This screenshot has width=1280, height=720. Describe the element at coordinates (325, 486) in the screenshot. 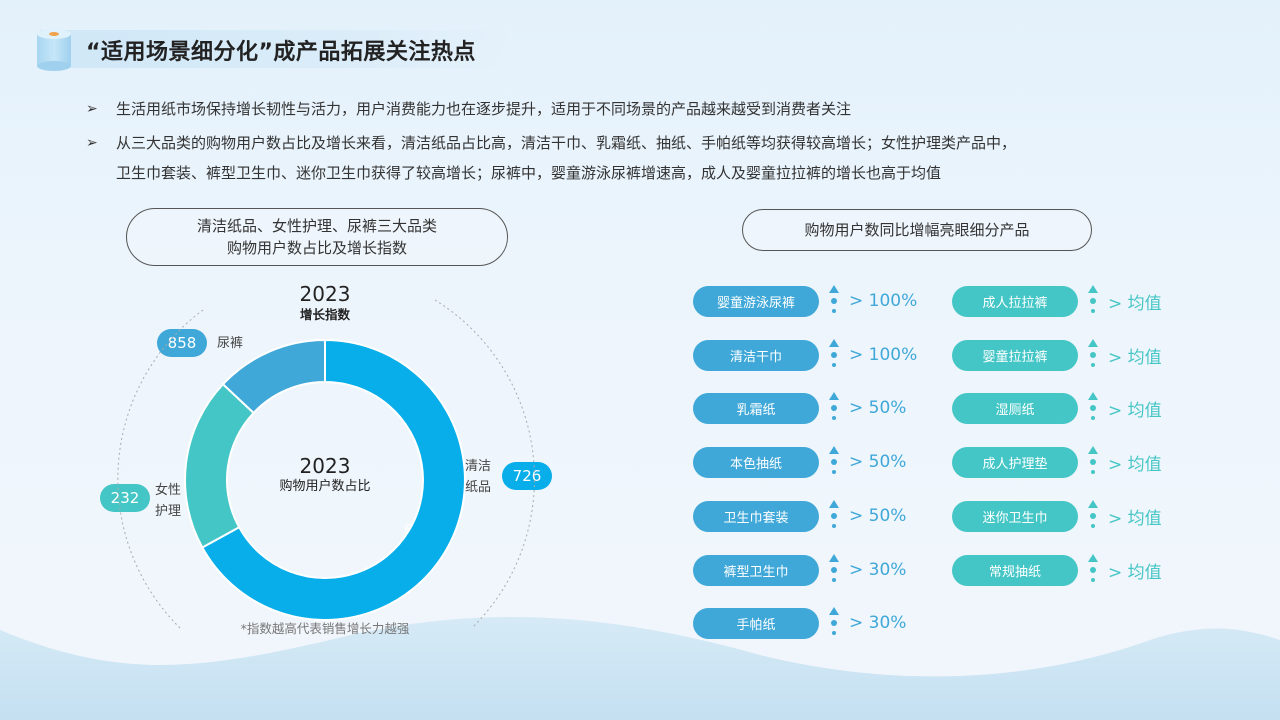

I see `donut-center-caption: 购物用户数占比` at that location.